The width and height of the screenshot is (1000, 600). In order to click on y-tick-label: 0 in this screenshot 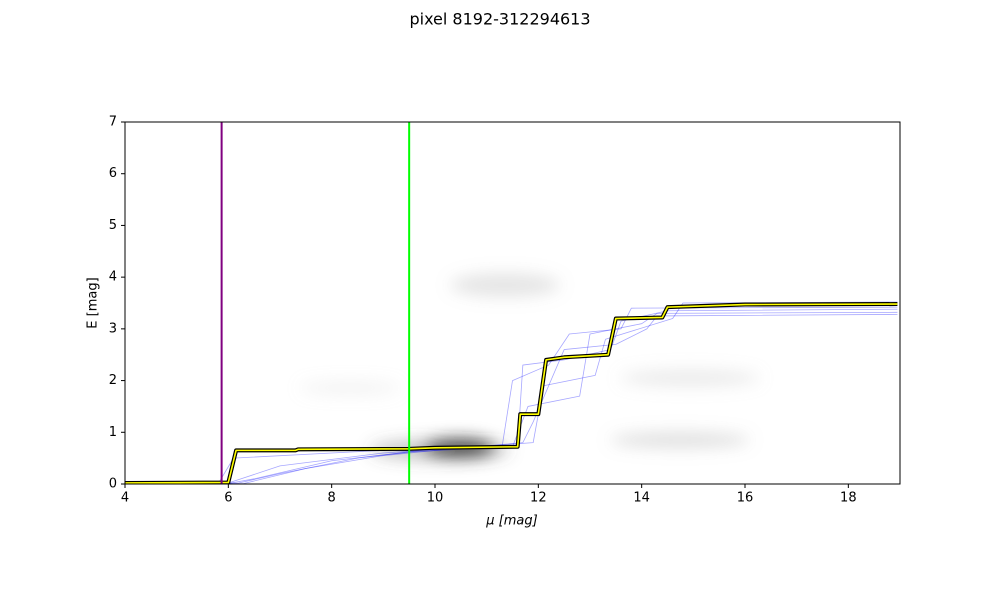, I will do `click(113, 484)`.